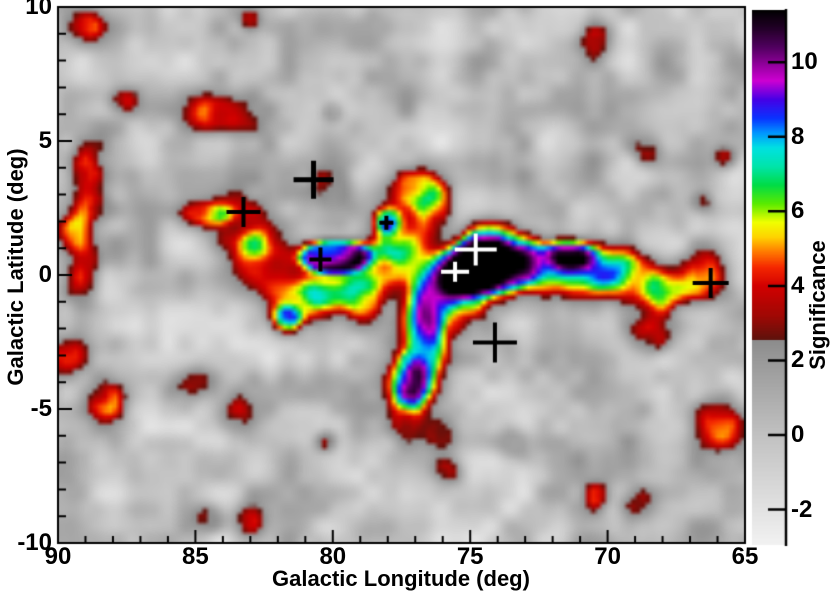  Describe the element at coordinates (58, 556) in the screenshot. I see `x-tick-label: 90` at that location.